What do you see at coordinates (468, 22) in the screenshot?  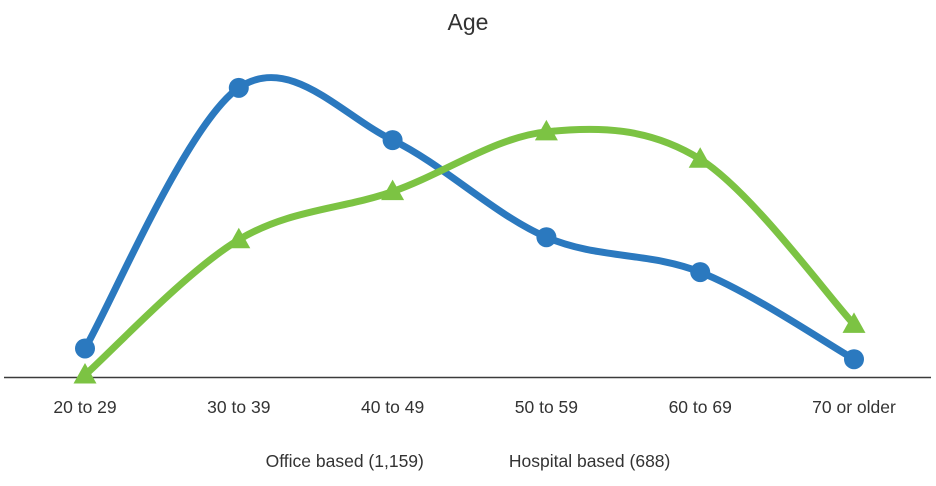 I see `chart-title: Age` at bounding box center [468, 22].